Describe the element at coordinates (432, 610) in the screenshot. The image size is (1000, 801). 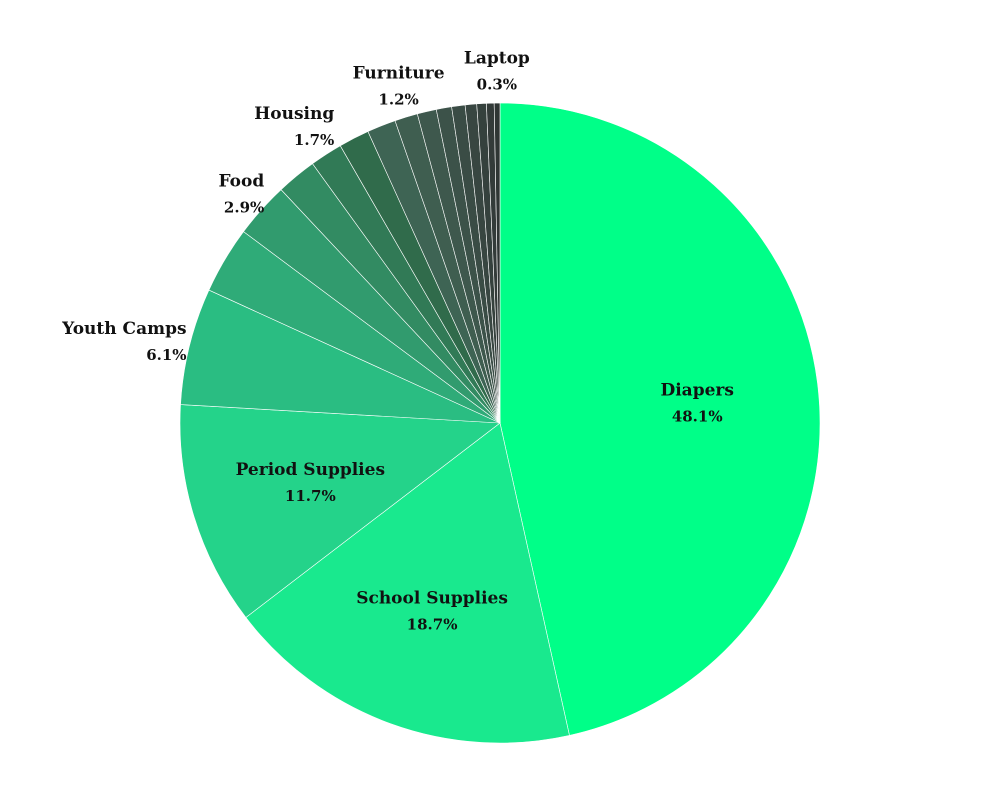
I see `slice-label-school-supplies: School Supplies 18.7%` at that location.